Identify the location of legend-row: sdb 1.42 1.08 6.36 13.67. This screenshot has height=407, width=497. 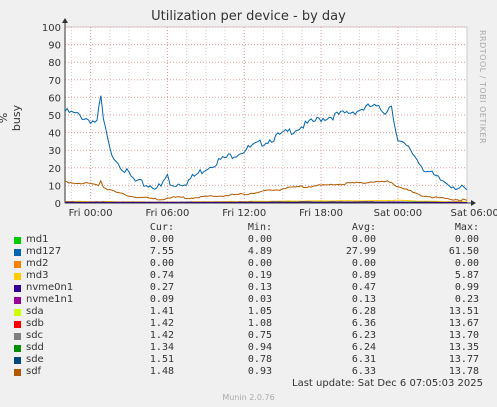
(252, 324).